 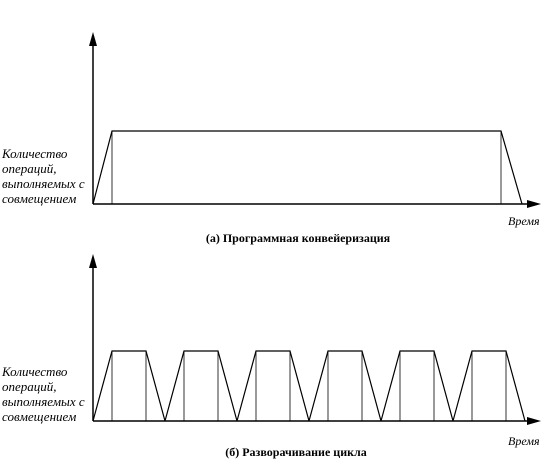 What do you see at coordinates (43, 198) in the screenshot?
I see `diagram-a-y-label-line: совмещением` at bounding box center [43, 198].